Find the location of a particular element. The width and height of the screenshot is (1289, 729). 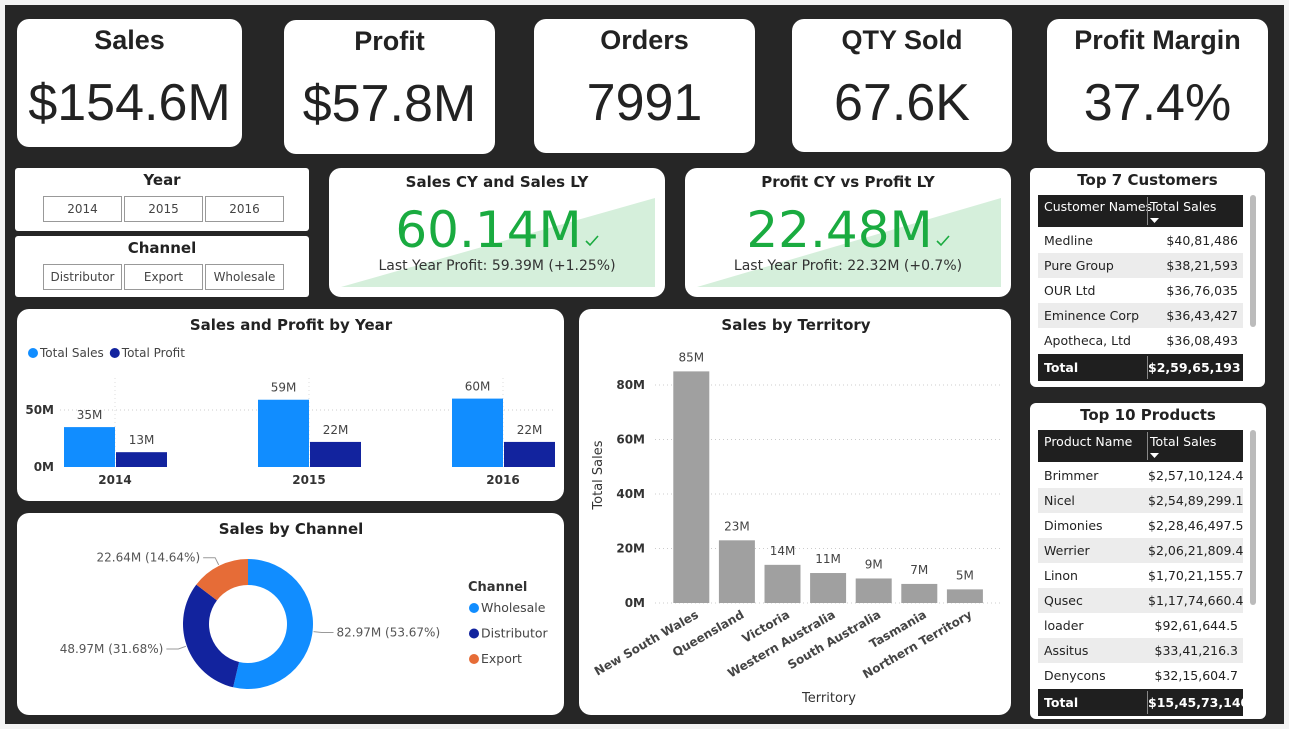

table-row: Medline $40,81,486 is located at coordinates (1140, 240).